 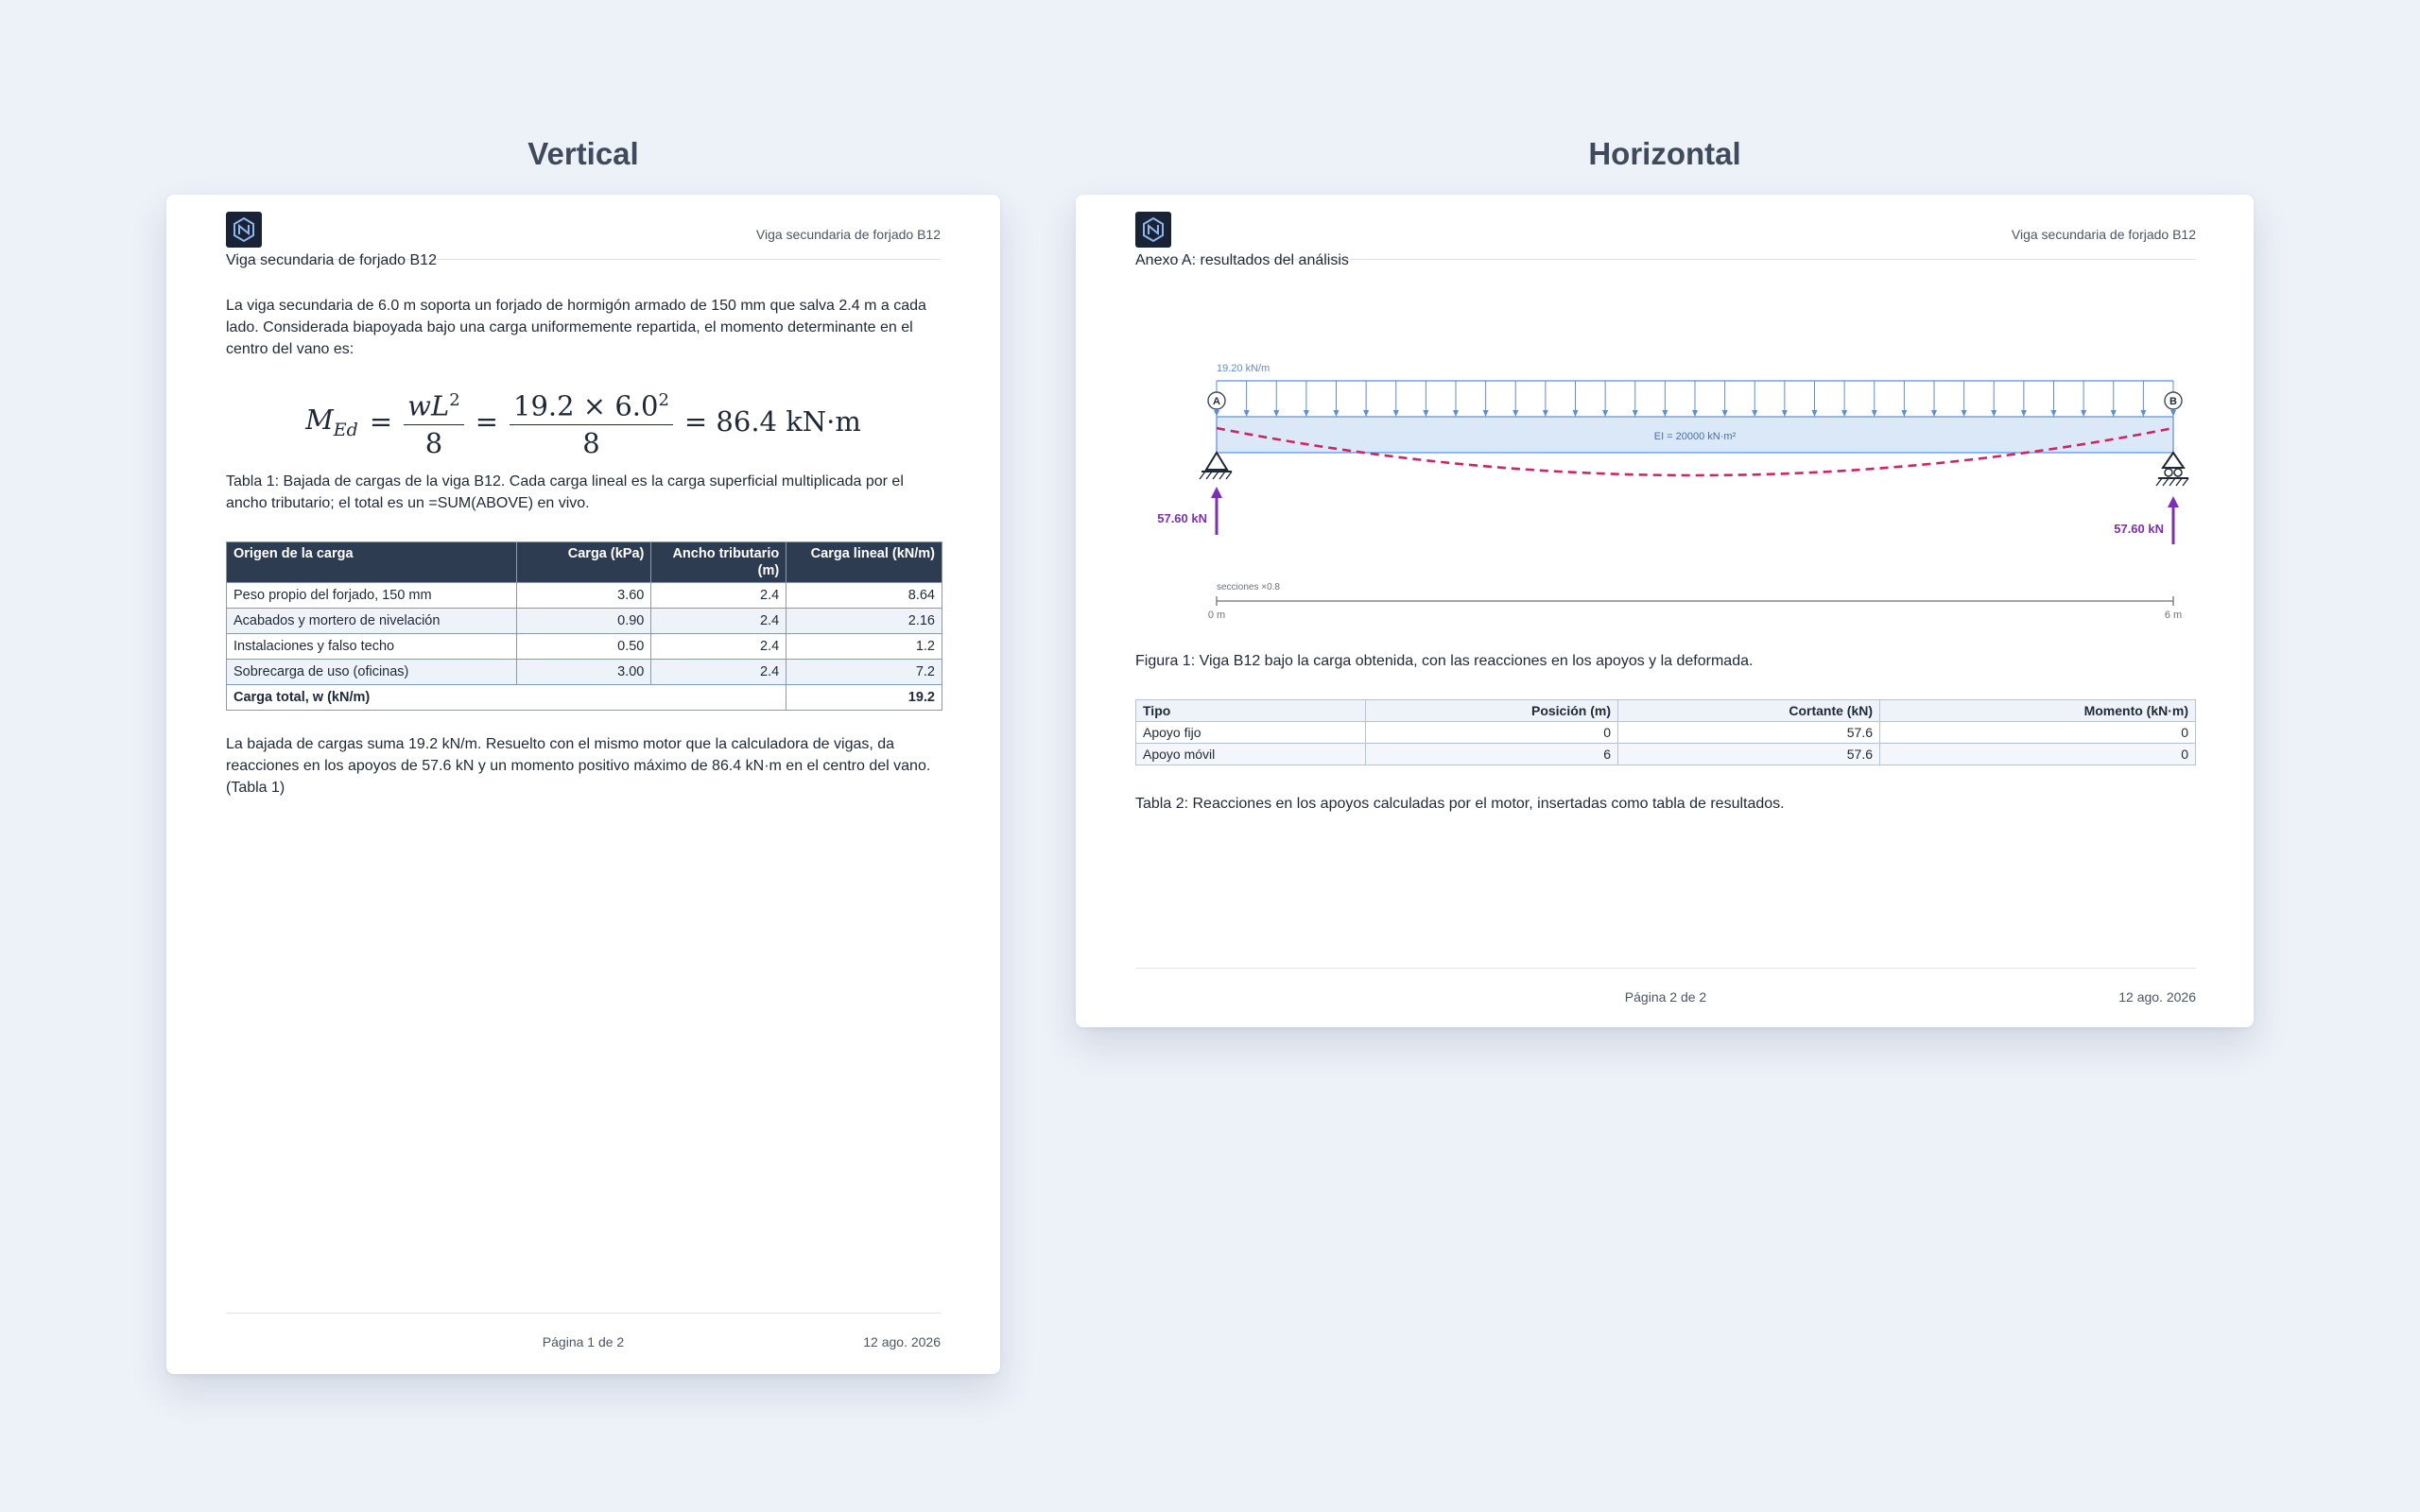 What do you see at coordinates (1250, 732) in the screenshot?
I see `table-cell: Apoyo fijo` at bounding box center [1250, 732].